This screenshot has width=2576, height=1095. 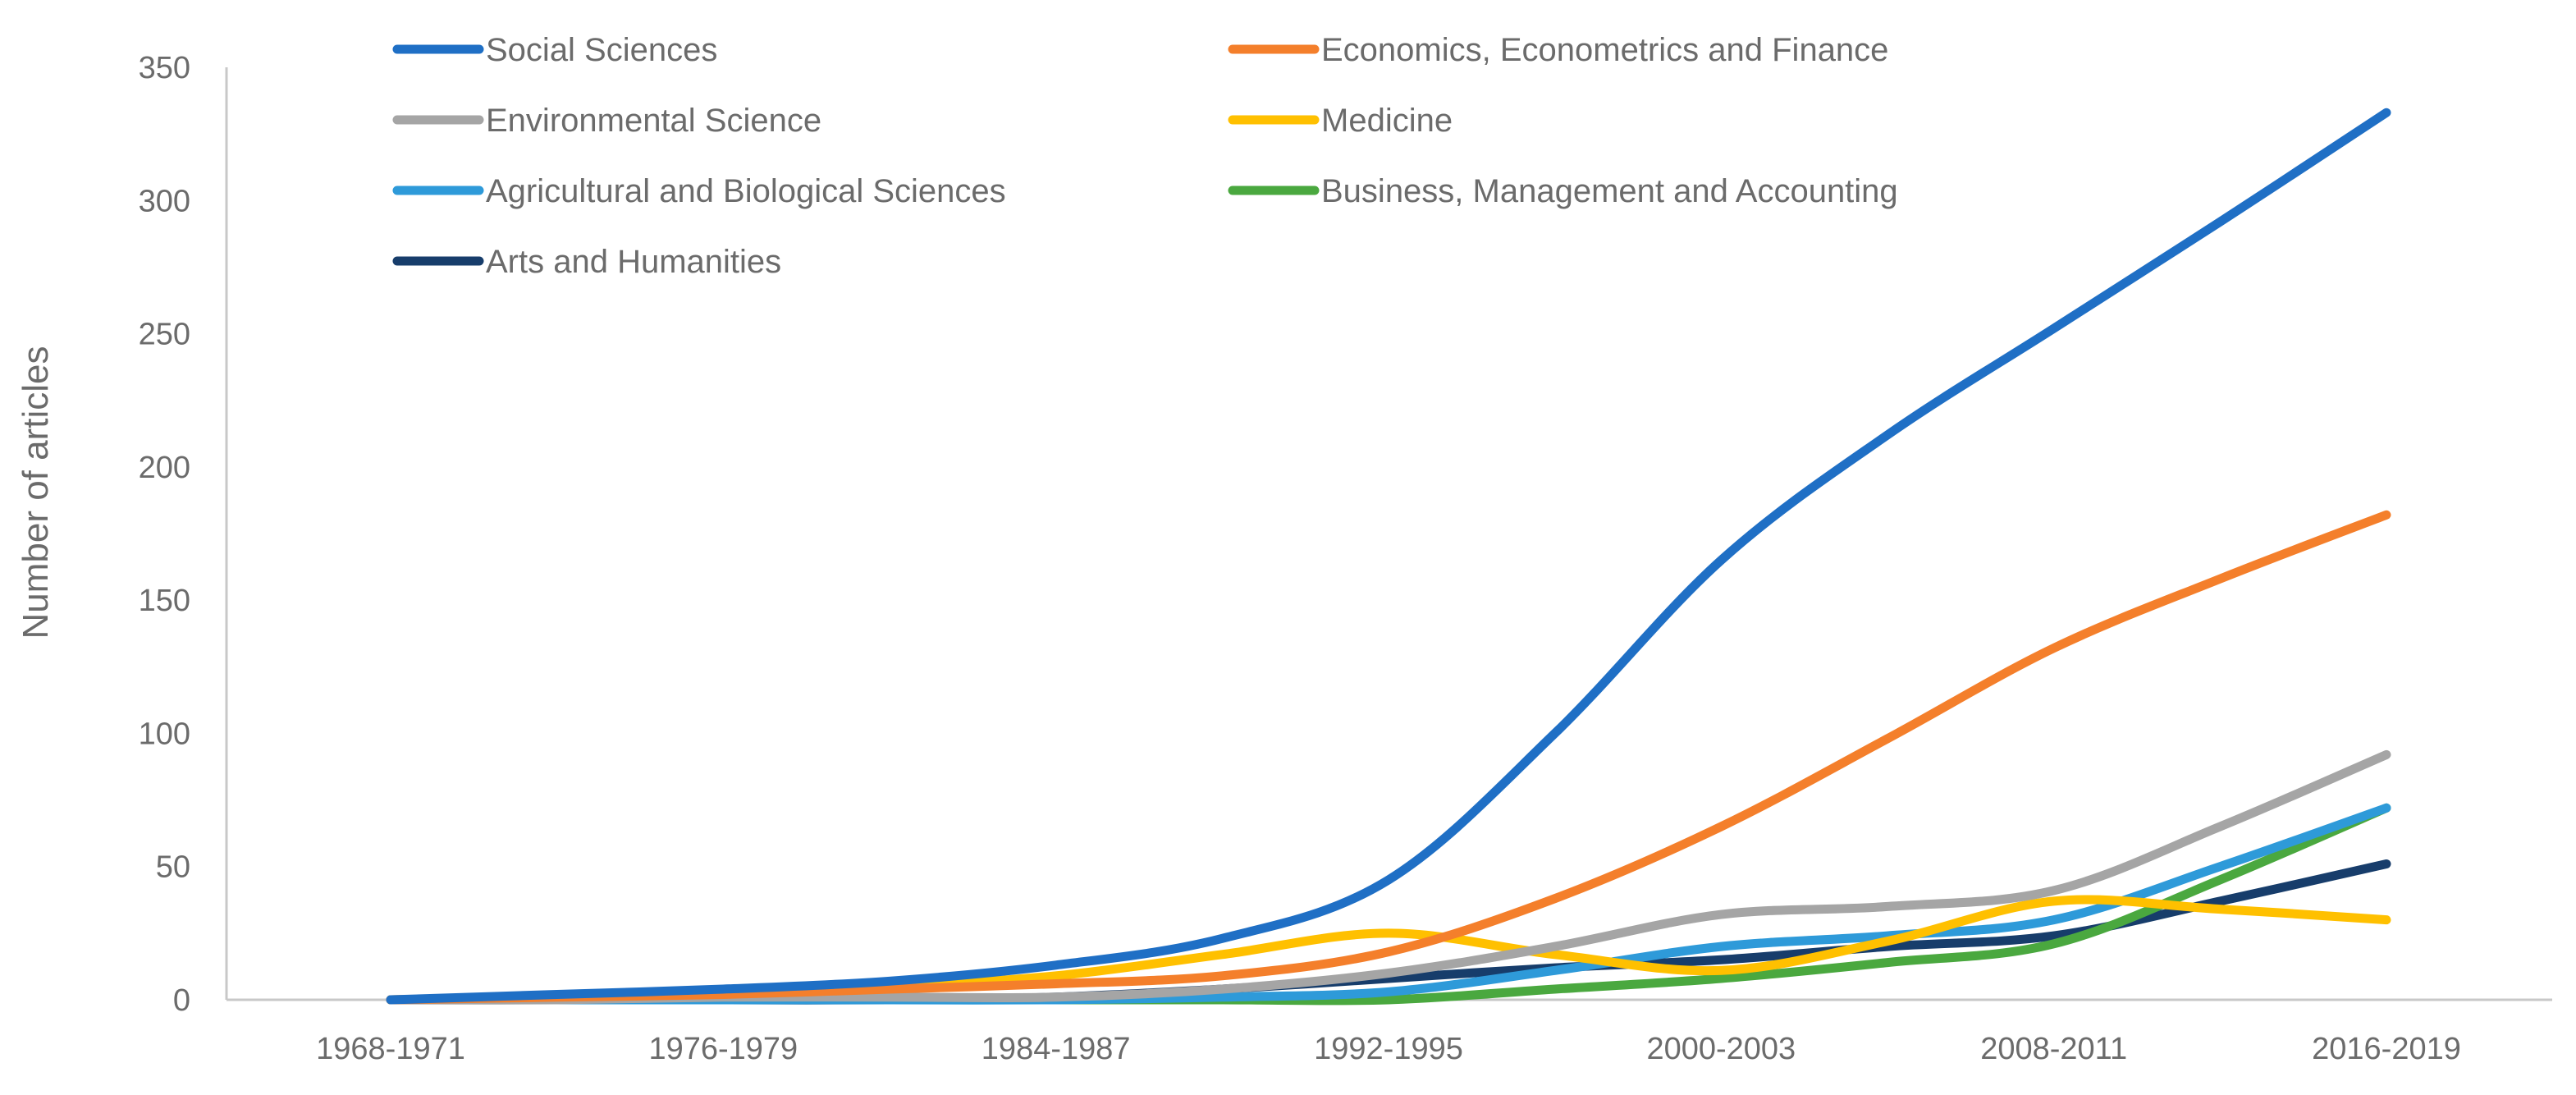 I want to click on legend-item: Economics, Econometrics and Finance, so click(x=1558, y=50).